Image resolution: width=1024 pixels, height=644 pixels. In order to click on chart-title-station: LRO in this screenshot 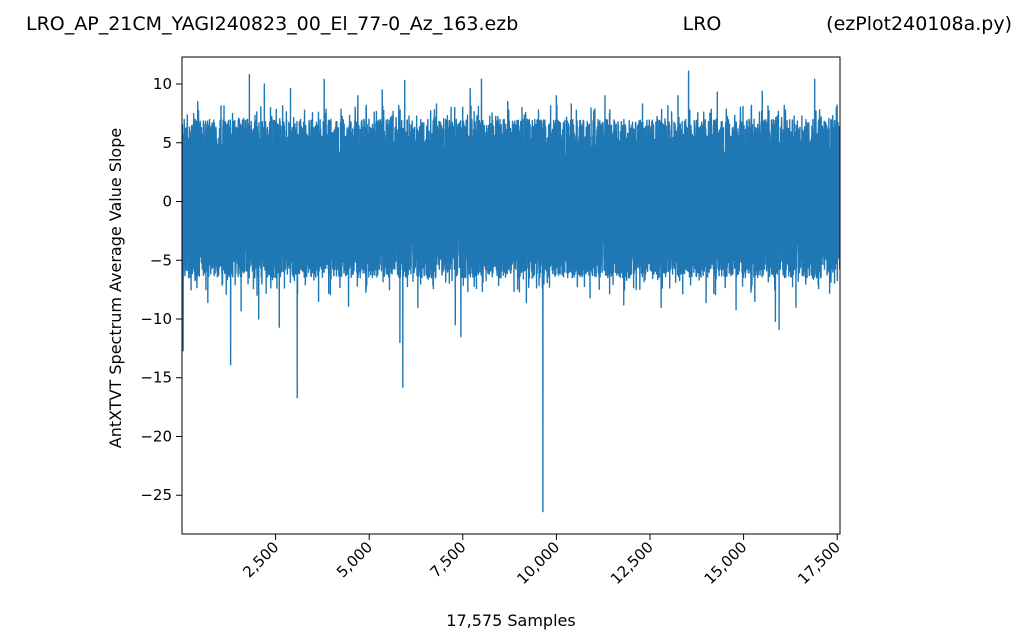, I will do `click(702, 24)`.